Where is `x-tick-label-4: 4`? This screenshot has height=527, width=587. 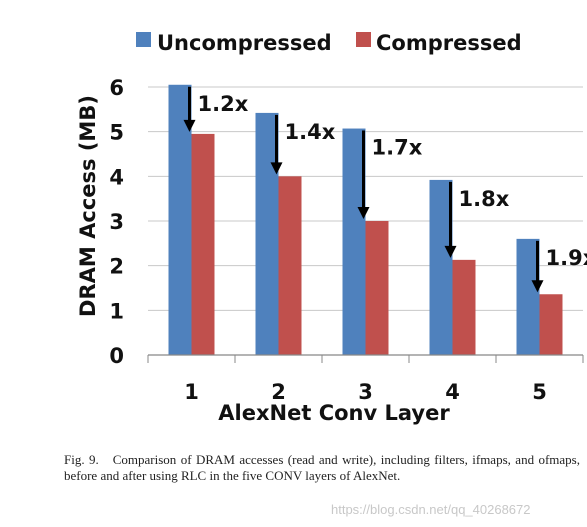
x-tick-label-4: 4 is located at coordinates (452, 392).